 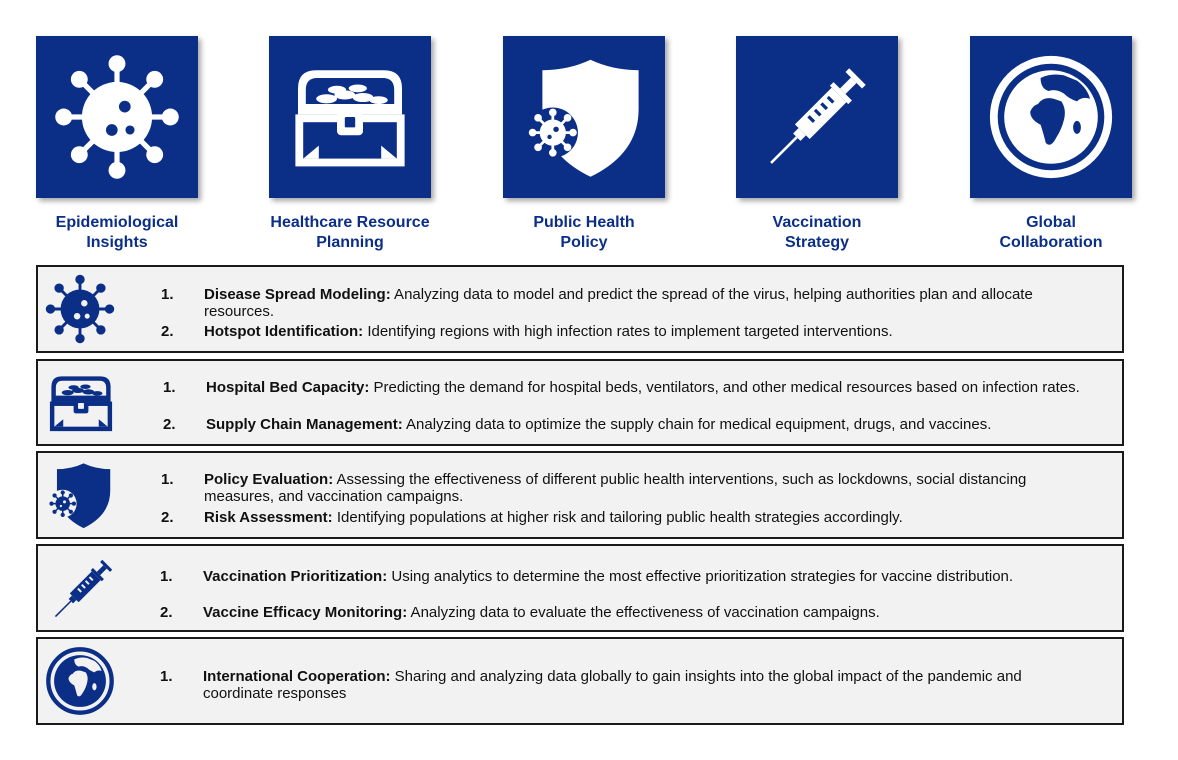 I want to click on category-label-global-collaboration: Global Collaboration, so click(x=1051, y=232).